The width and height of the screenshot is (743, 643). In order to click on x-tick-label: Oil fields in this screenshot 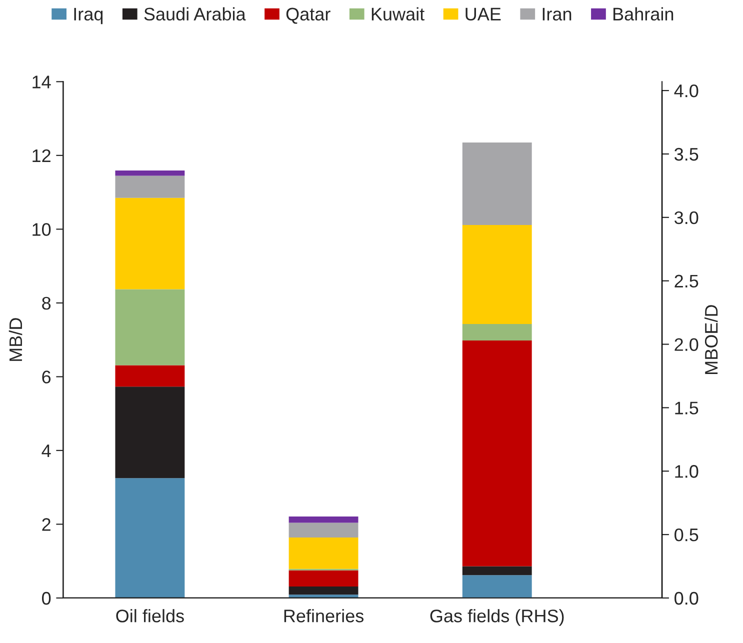, I will do `click(150, 615)`.